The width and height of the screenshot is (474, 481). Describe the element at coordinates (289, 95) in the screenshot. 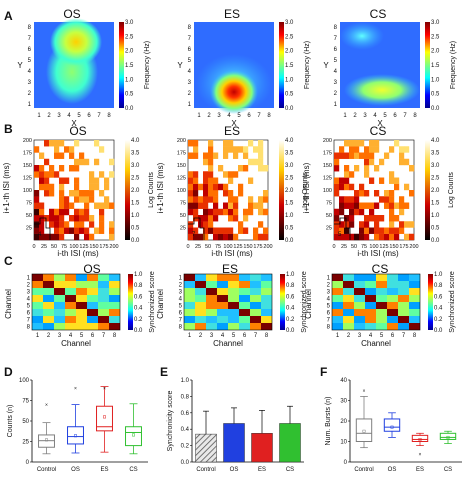

I see `colorbar-tick-label: 0.5` at that location.